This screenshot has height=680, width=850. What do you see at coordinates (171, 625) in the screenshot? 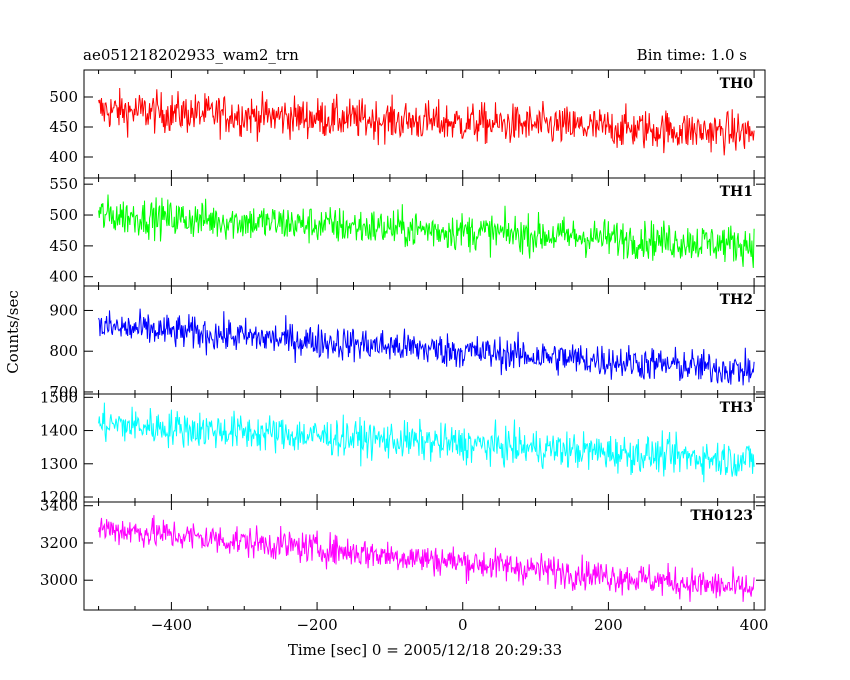
I see `x-tick-label: −400` at bounding box center [171, 625].